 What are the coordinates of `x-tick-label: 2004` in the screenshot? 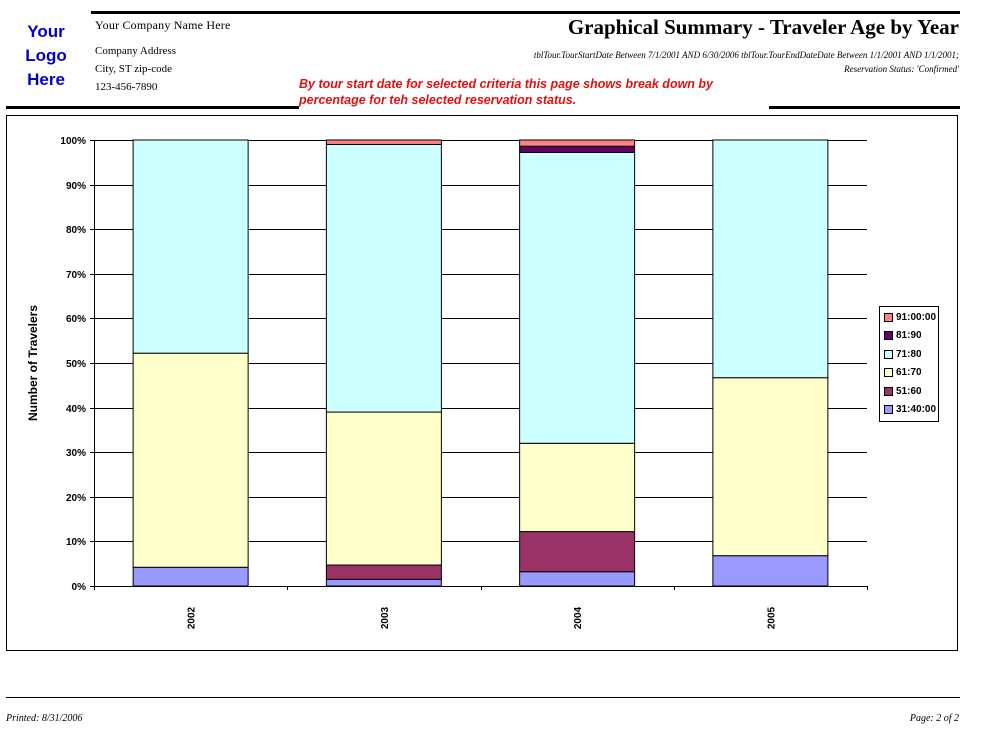 It's located at (578, 617).